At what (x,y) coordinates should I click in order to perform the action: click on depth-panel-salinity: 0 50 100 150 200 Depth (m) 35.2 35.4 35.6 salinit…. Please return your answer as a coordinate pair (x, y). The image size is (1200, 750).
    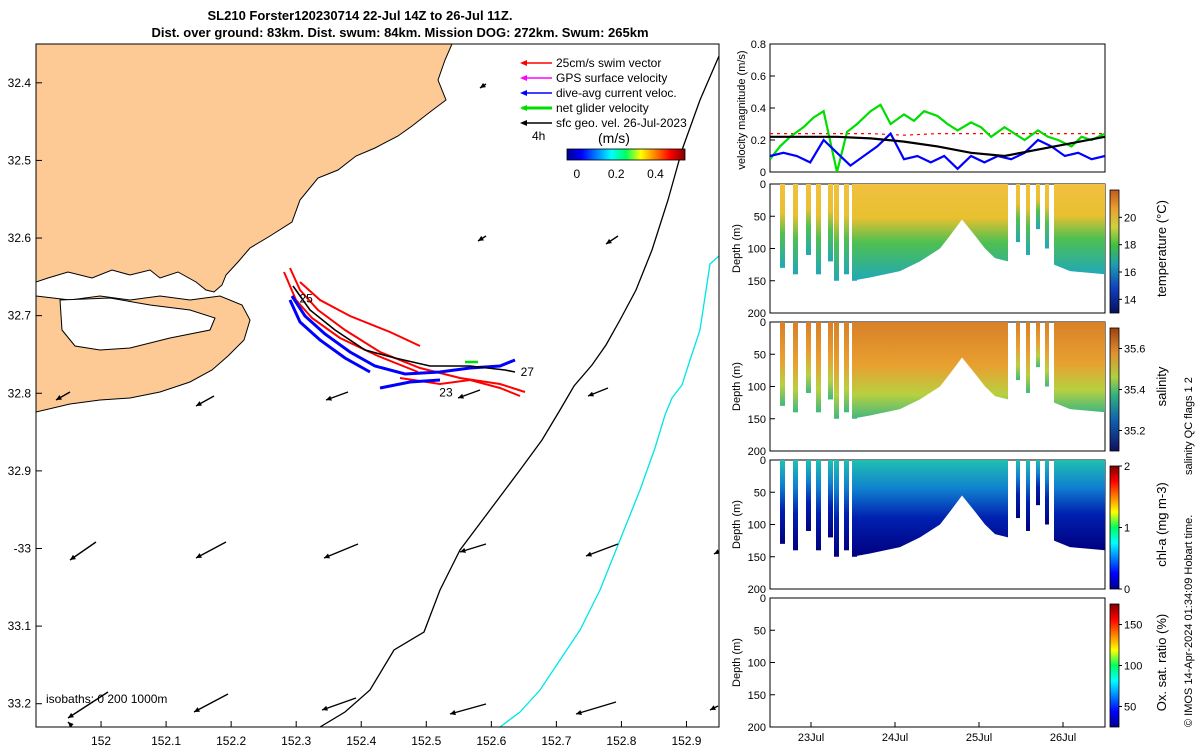
    Looking at the image, I should click on (950, 387).